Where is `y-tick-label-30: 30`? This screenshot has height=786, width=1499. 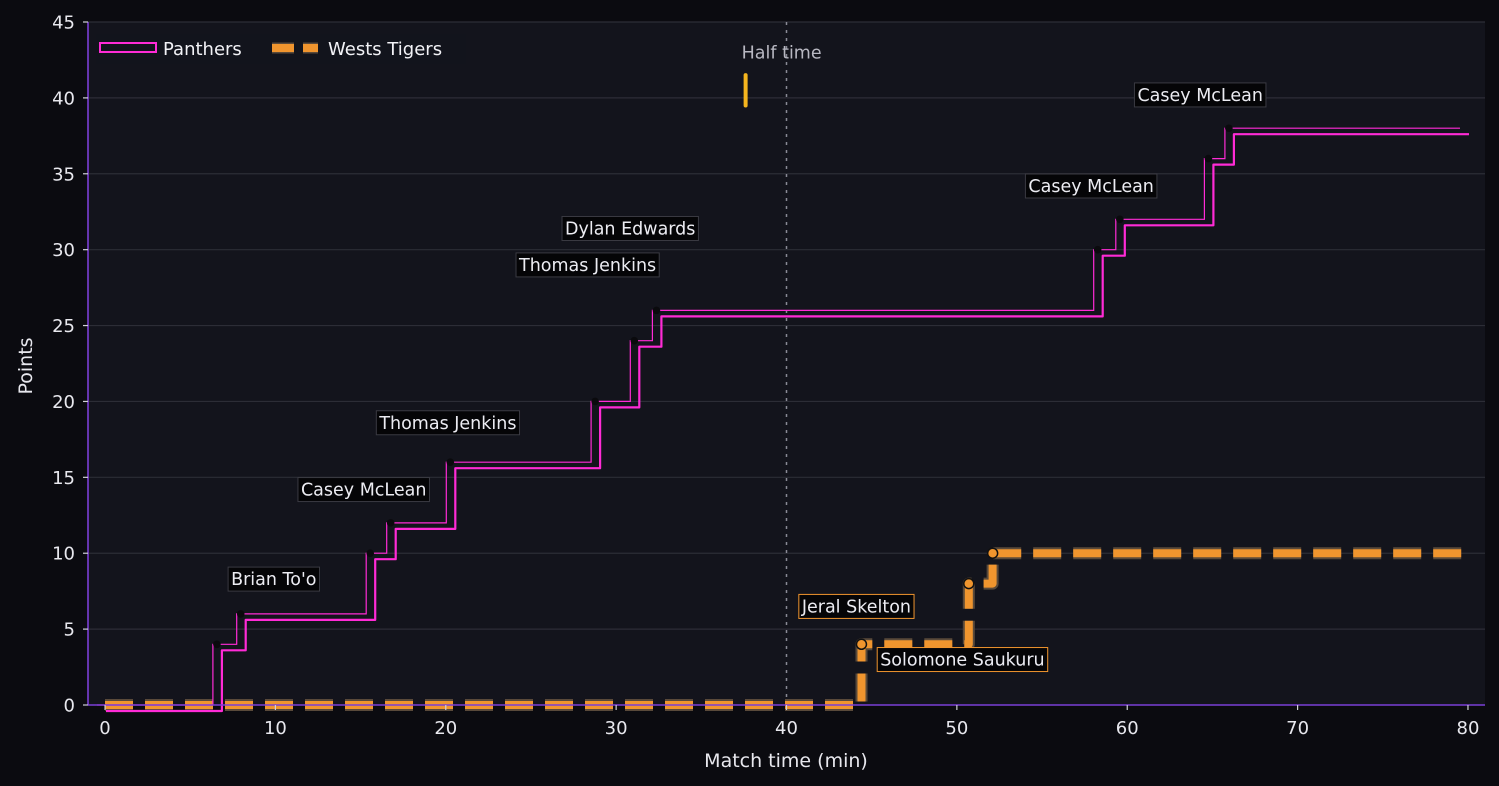 y-tick-label-30: 30 is located at coordinates (63, 250).